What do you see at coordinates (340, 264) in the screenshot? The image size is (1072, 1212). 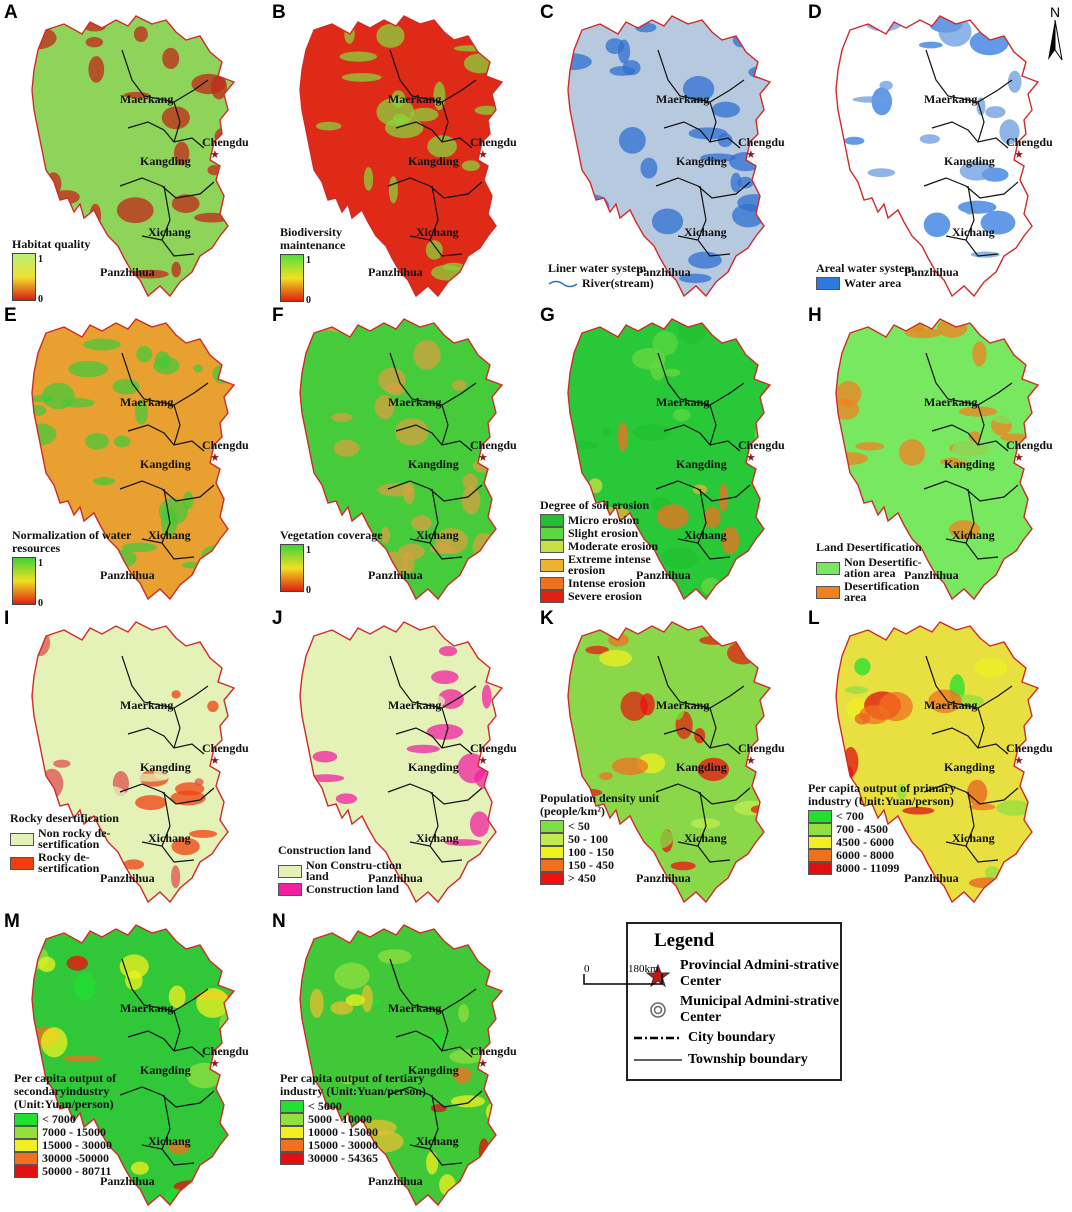 I see `panel-legend-b: Biodiversity maintenance 1 0` at bounding box center [340, 264].